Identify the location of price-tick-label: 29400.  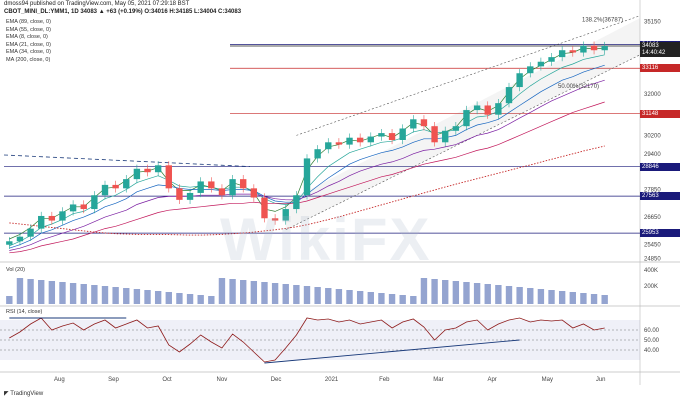
(652, 155).